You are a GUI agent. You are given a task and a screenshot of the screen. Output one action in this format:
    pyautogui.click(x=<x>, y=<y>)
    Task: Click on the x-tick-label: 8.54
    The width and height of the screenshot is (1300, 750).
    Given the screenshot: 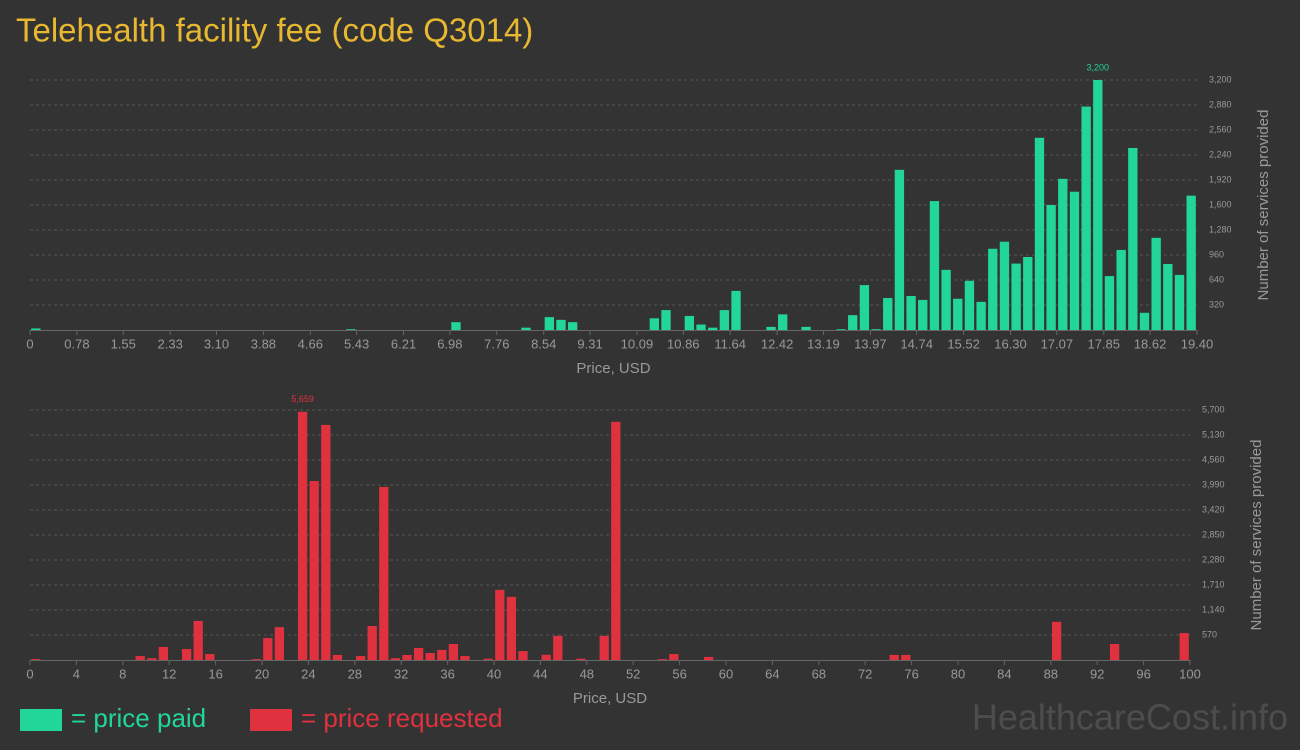 What is the action you would take?
    pyautogui.click(x=543, y=343)
    